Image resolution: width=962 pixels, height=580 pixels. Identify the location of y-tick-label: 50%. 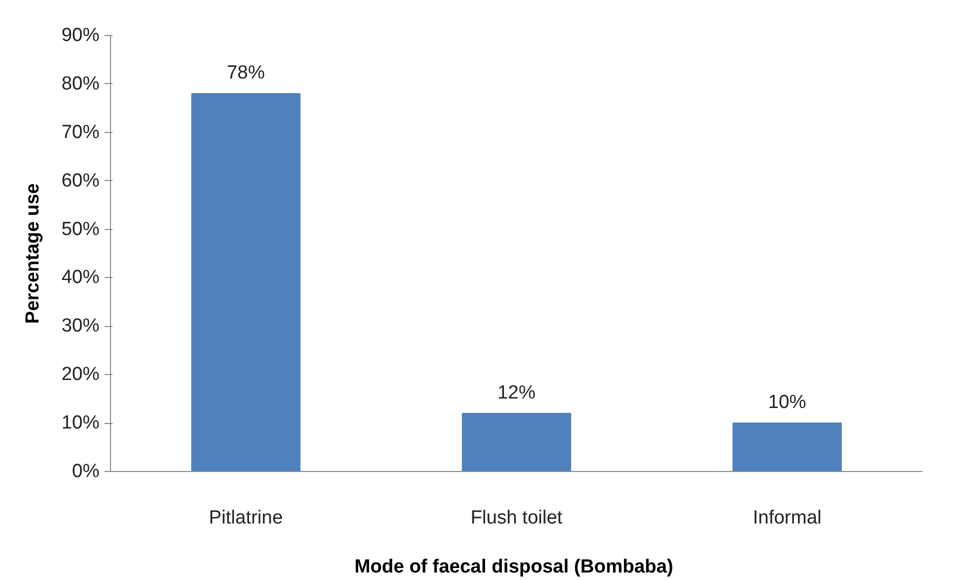
(80, 229).